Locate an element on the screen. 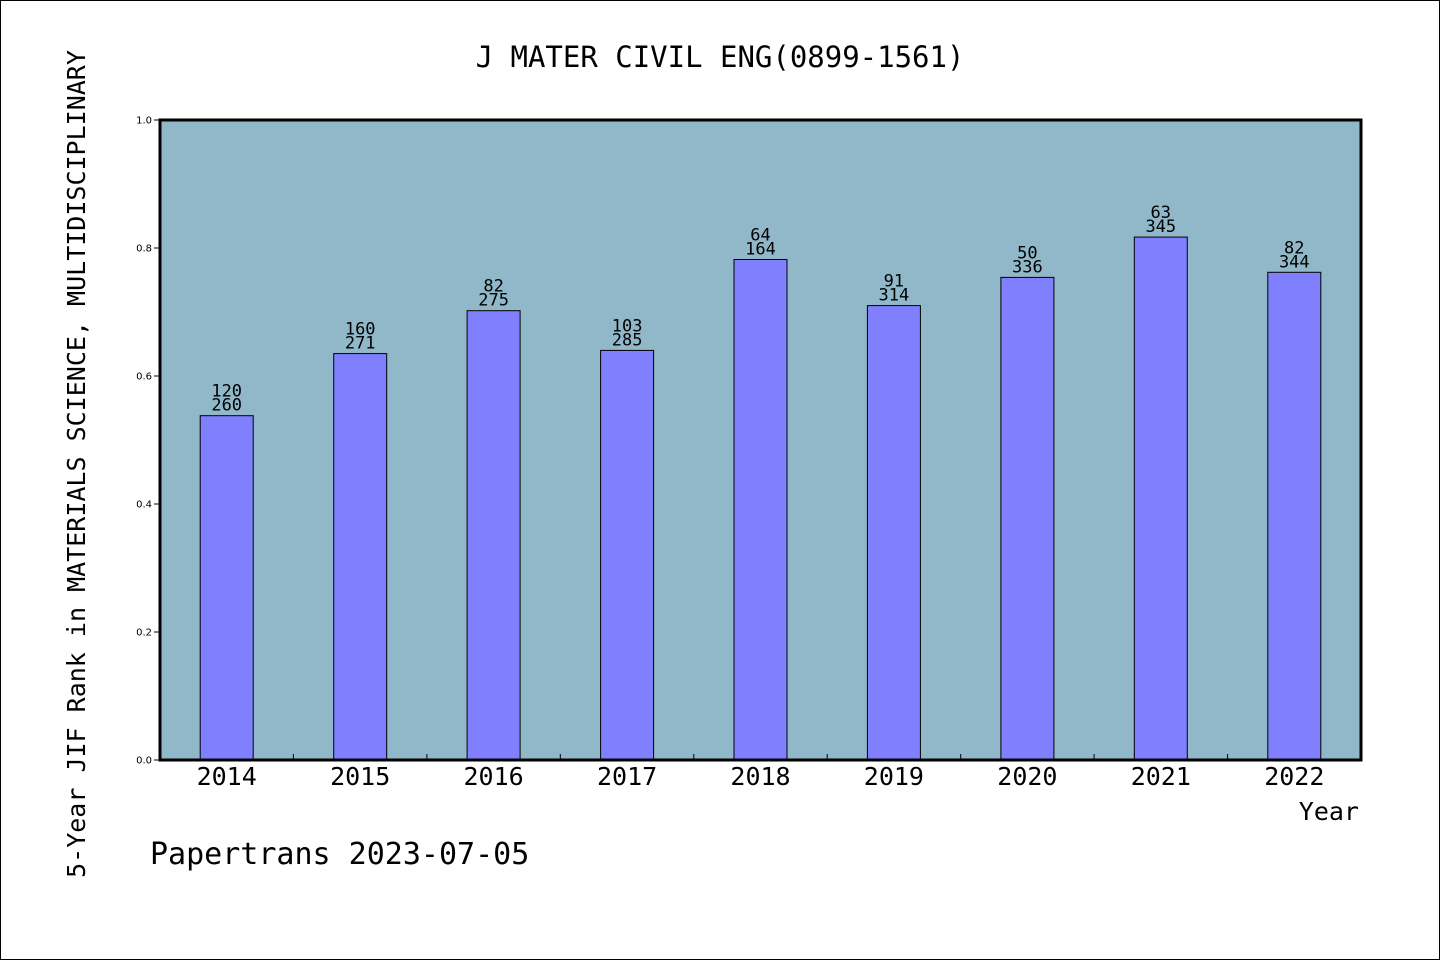 Image resolution: width=1440 pixels, height=960 pixels. bar-2021 is located at coordinates (1160, 498).